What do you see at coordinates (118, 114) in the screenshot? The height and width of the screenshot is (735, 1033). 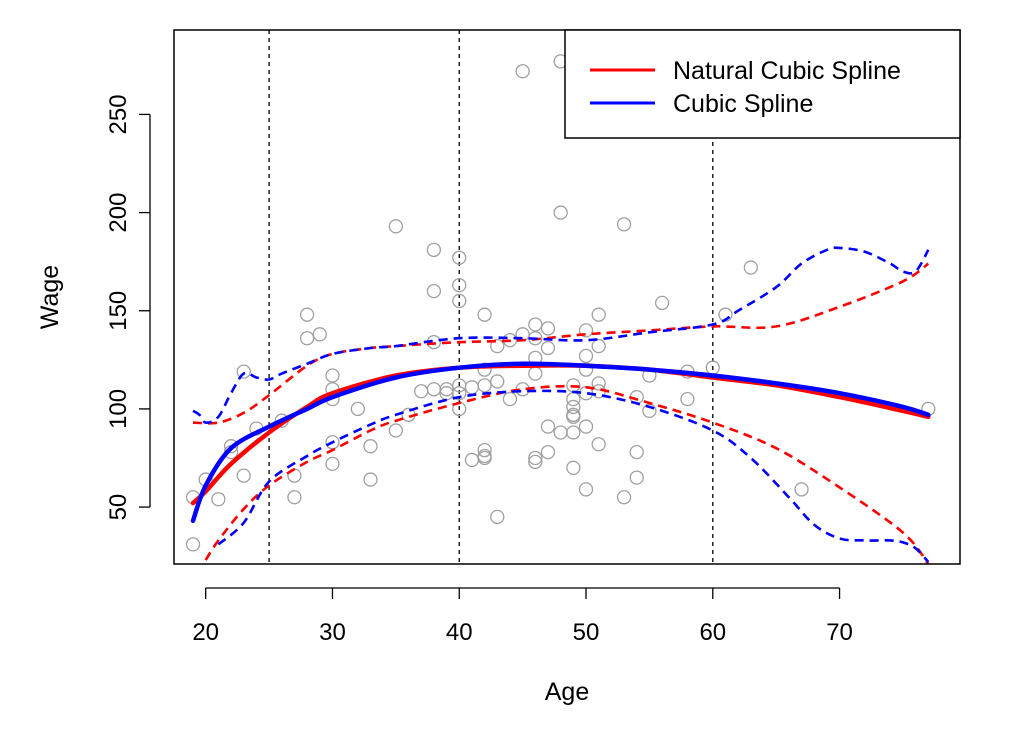 I see `y-tick-label: 250` at bounding box center [118, 114].